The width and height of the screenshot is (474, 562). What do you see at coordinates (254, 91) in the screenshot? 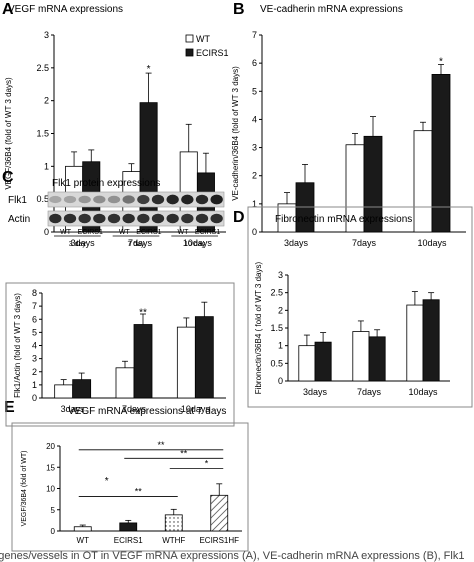
I see `y-tick-label: 5` at bounding box center [254, 91].